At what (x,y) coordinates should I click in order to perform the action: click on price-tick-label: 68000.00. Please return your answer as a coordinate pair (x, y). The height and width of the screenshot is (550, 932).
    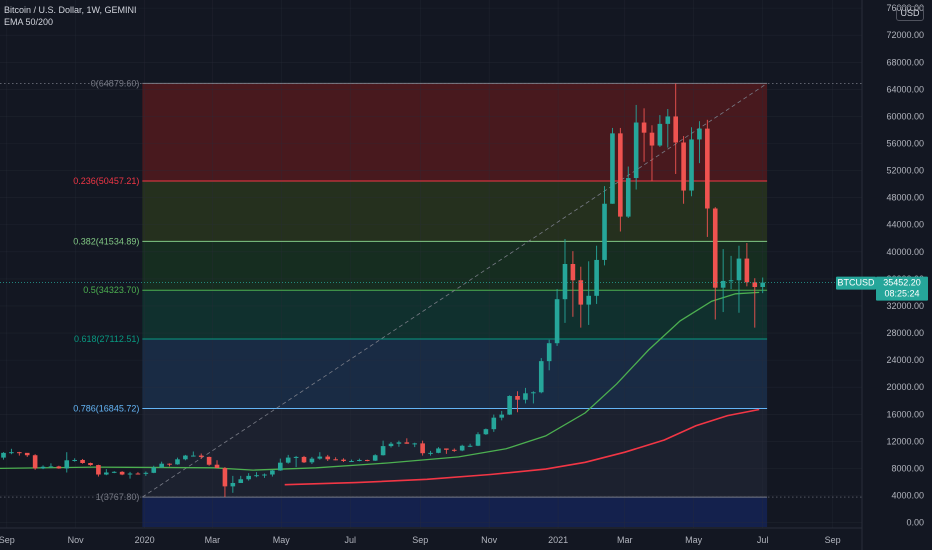
    Looking at the image, I should click on (905, 62).